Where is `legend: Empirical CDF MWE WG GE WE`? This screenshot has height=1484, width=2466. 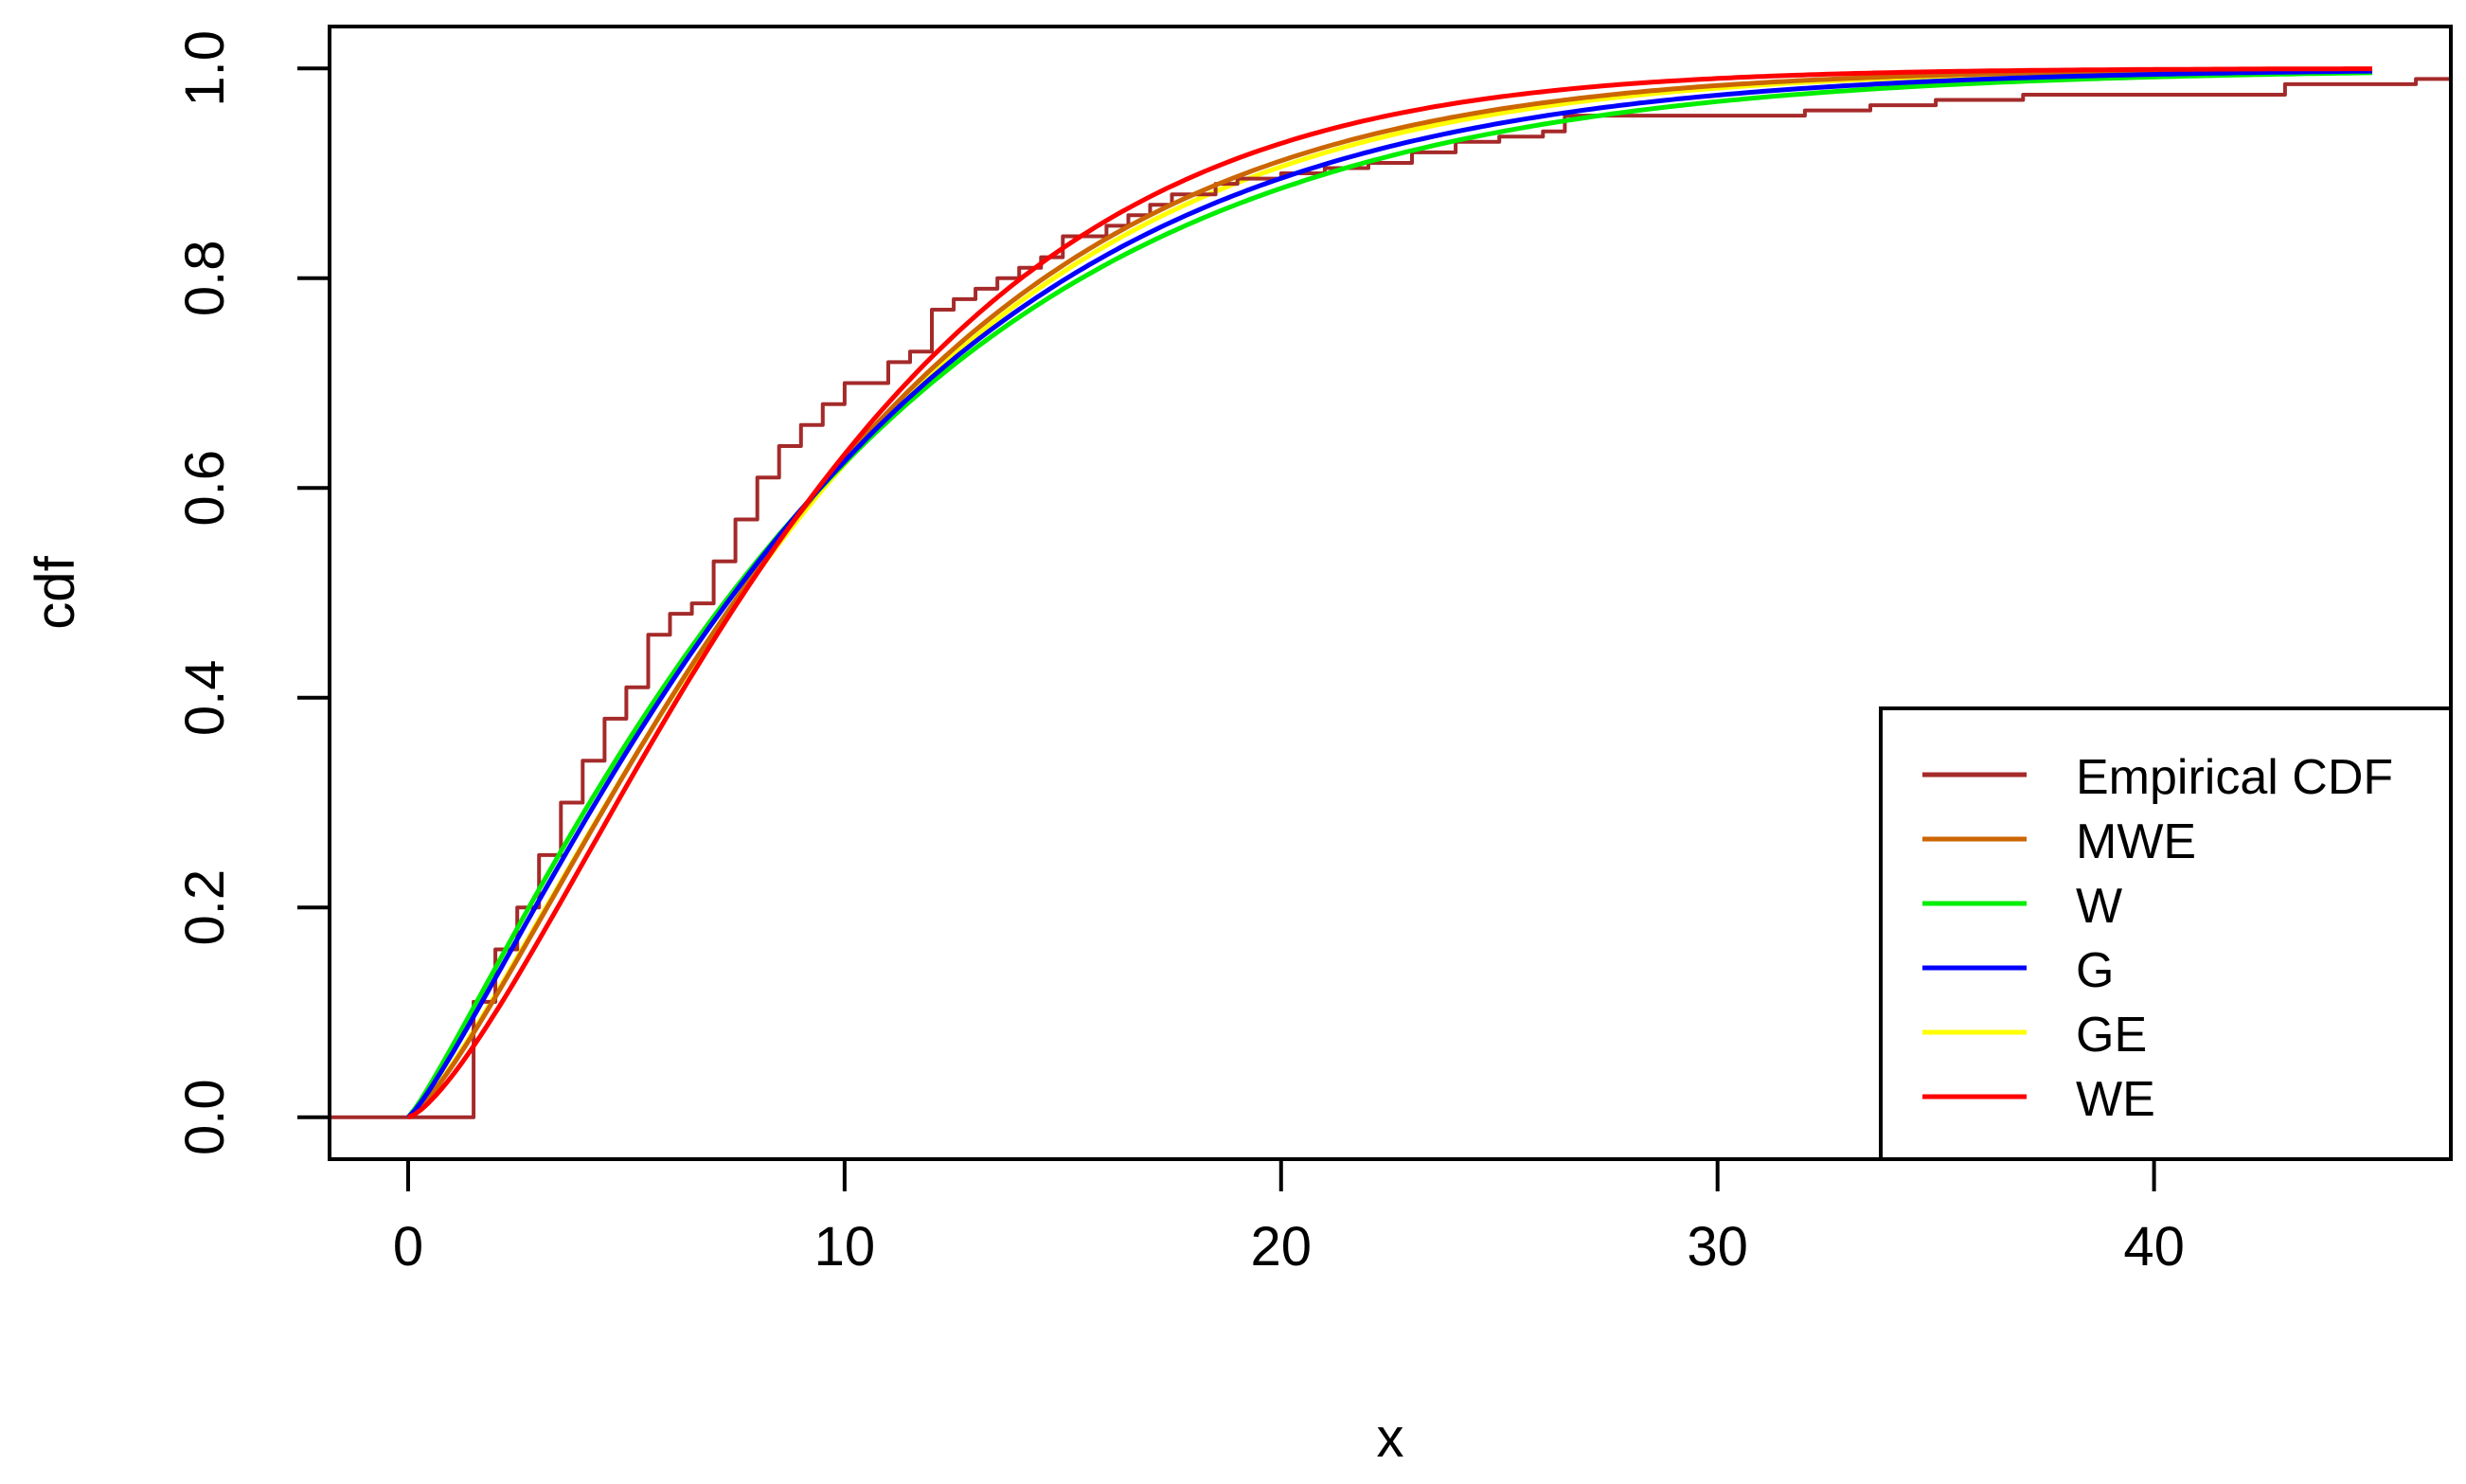
legend: Empirical CDF MWE WG GE WE is located at coordinates (2166, 933).